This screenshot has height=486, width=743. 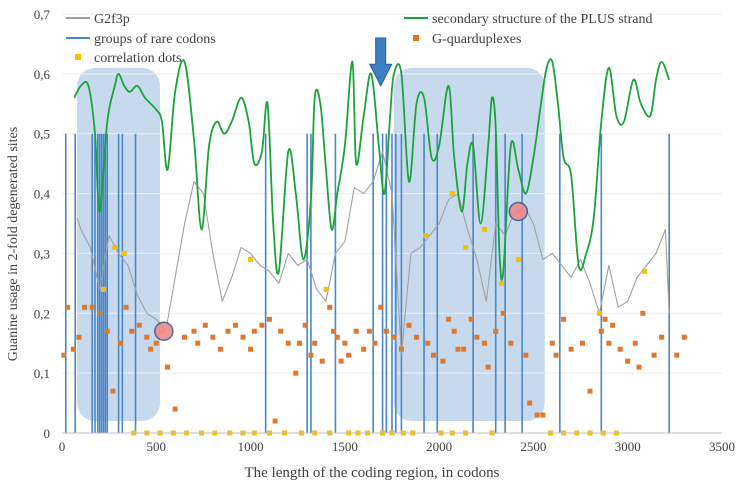 What do you see at coordinates (42, 373) in the screenshot?
I see `y-tick-label: 0,1` at bounding box center [42, 373].